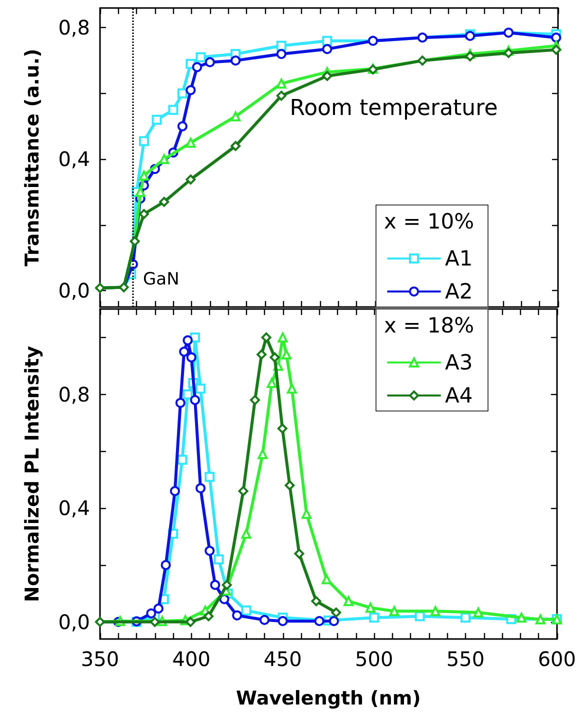  I want to click on x-tick-label: 500, so click(374, 659).